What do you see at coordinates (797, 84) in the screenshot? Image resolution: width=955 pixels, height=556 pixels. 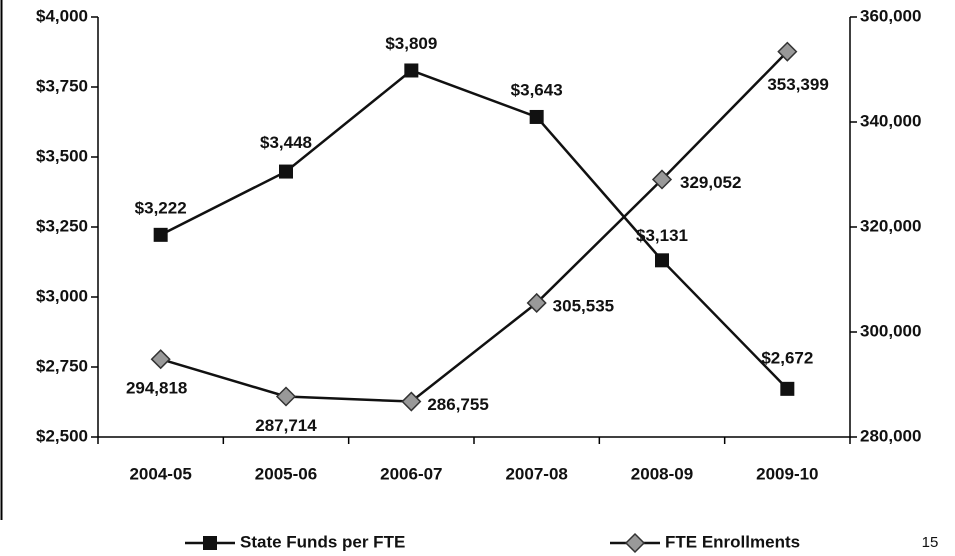 I see `data-label: 353,399` at bounding box center [797, 84].